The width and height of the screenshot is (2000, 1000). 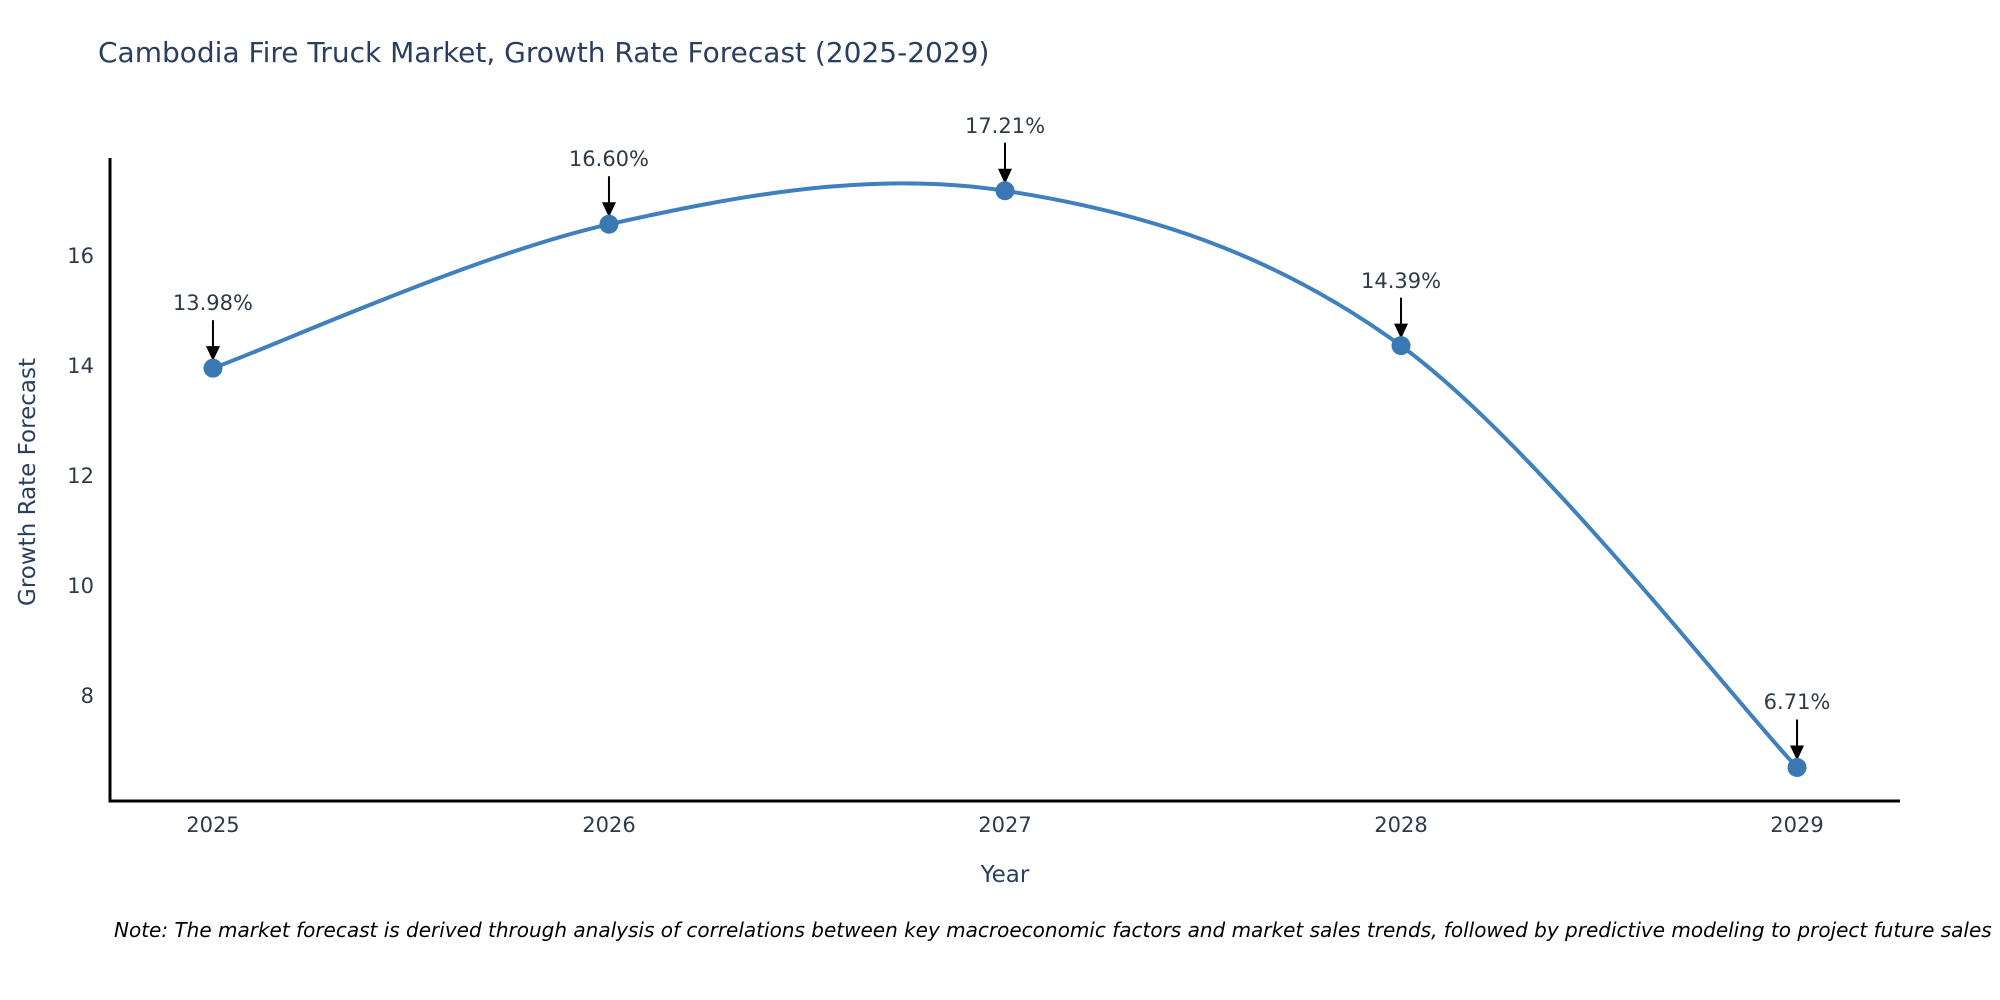 What do you see at coordinates (1005, 825) in the screenshot?
I see `x-tick-label: 2027` at bounding box center [1005, 825].